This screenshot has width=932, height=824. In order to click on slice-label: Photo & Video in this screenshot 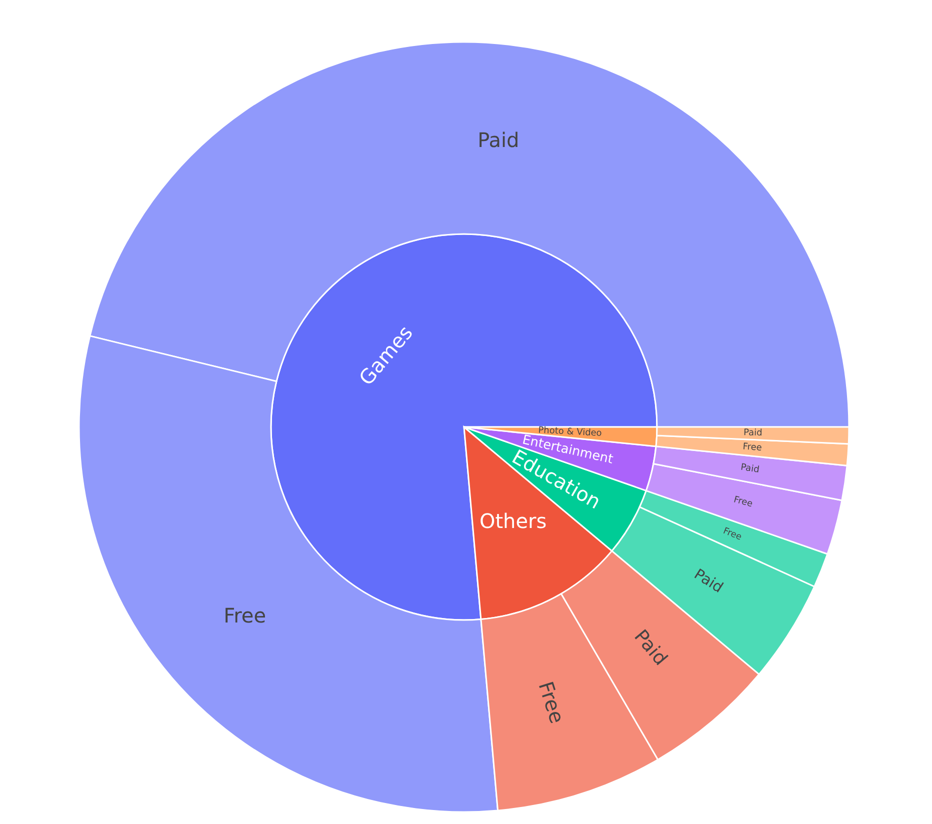, I will do `click(570, 432)`.